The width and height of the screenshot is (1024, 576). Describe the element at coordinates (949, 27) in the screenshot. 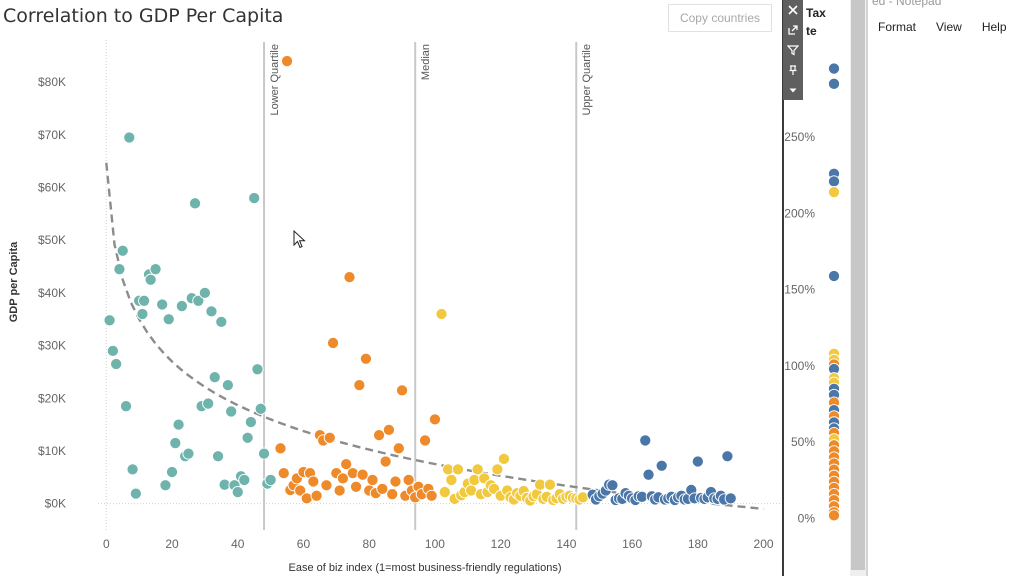

I see `menu-view: View` at that location.